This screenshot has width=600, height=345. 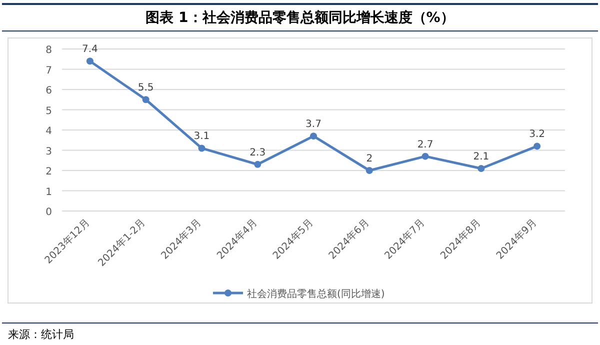 What do you see at coordinates (146, 88) in the screenshot?
I see `data-label: 5.5` at bounding box center [146, 88].